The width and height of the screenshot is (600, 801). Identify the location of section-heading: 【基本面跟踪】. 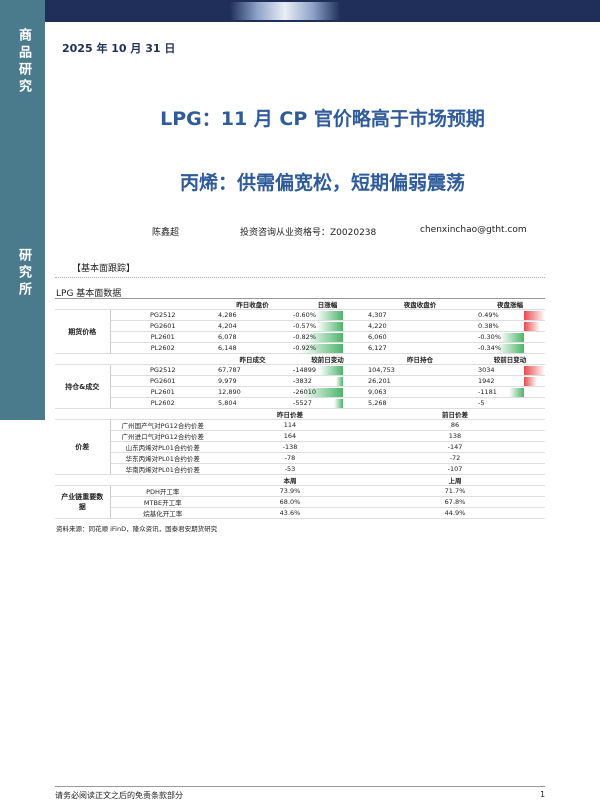
(103, 267).